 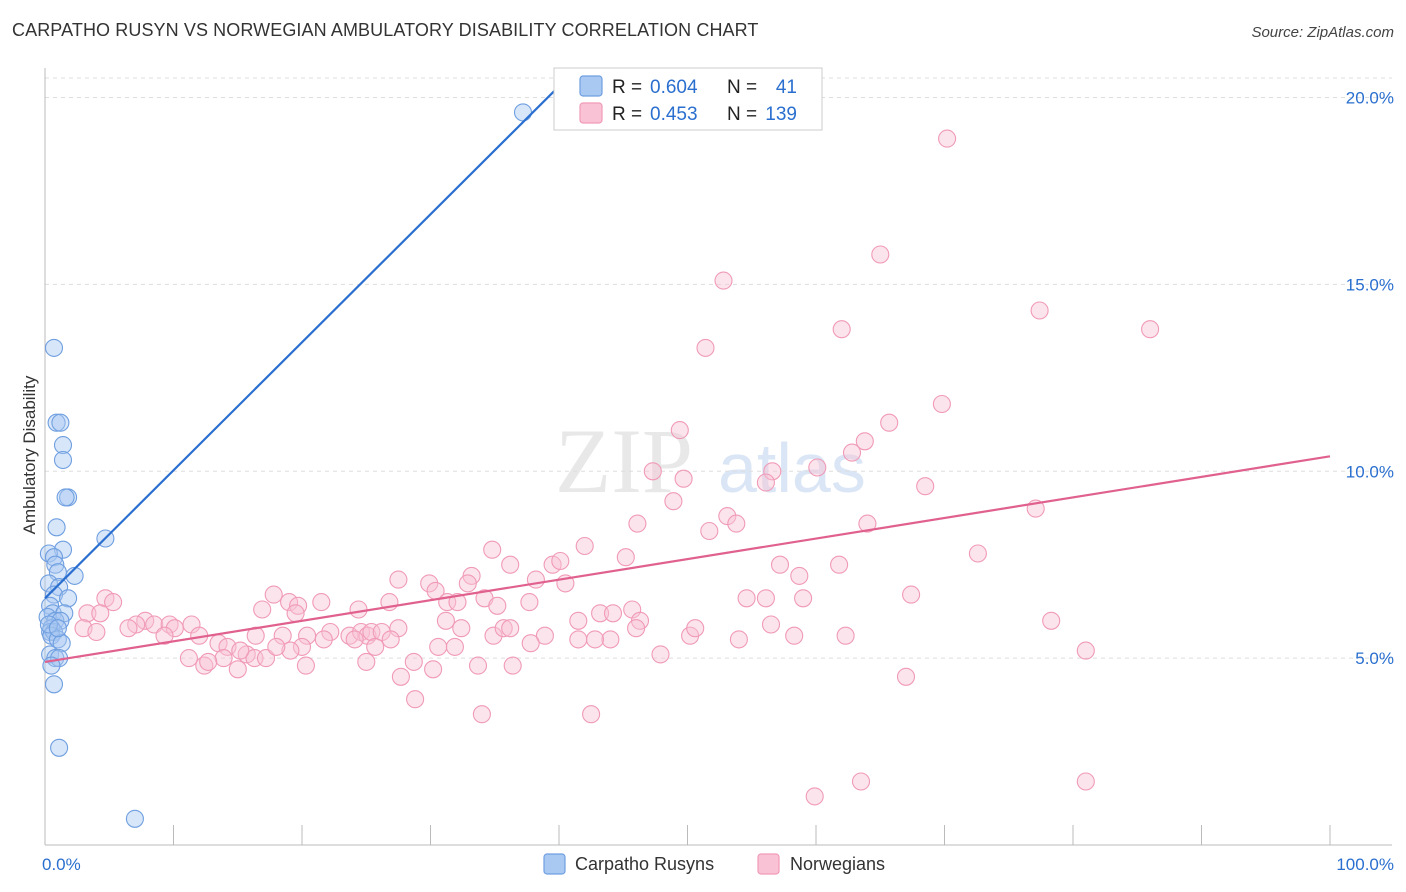 I want to click on legend-swatch-carpatho-rusyns, so click(x=554, y=864).